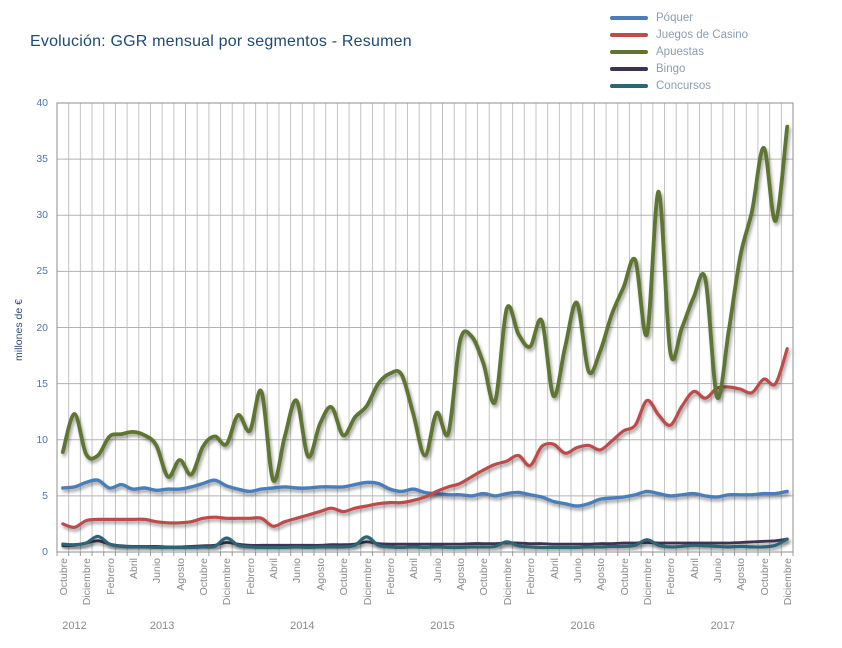  I want to click on y-tick-label: 35, so click(42, 159).